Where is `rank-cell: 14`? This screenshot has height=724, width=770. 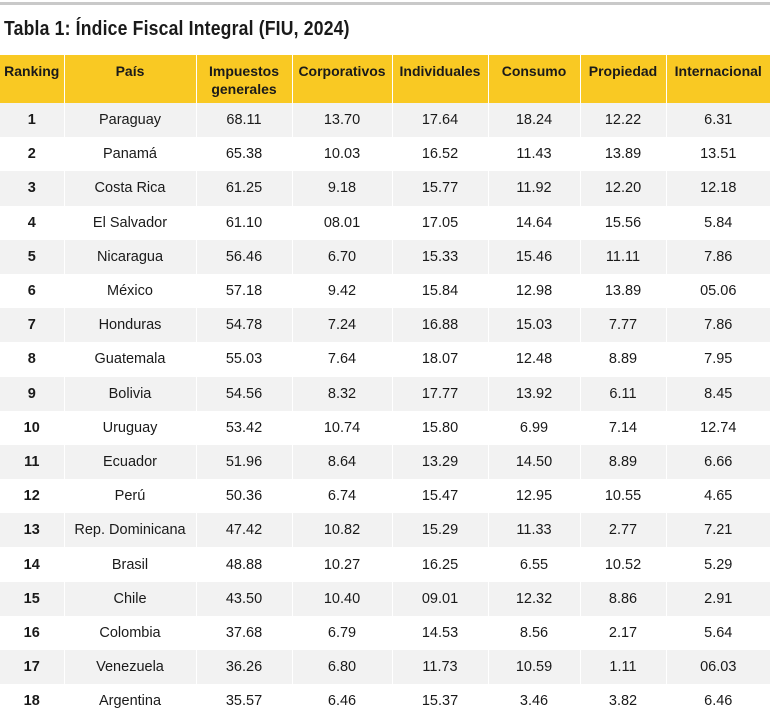
rank-cell: 14 is located at coordinates (32, 564).